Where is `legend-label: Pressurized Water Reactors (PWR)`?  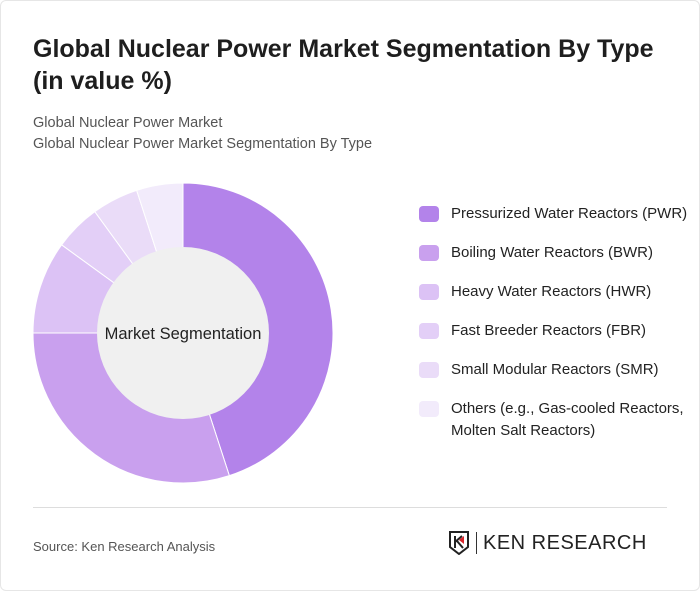
legend-label: Pressurized Water Reactors (PWR) is located at coordinates (569, 213).